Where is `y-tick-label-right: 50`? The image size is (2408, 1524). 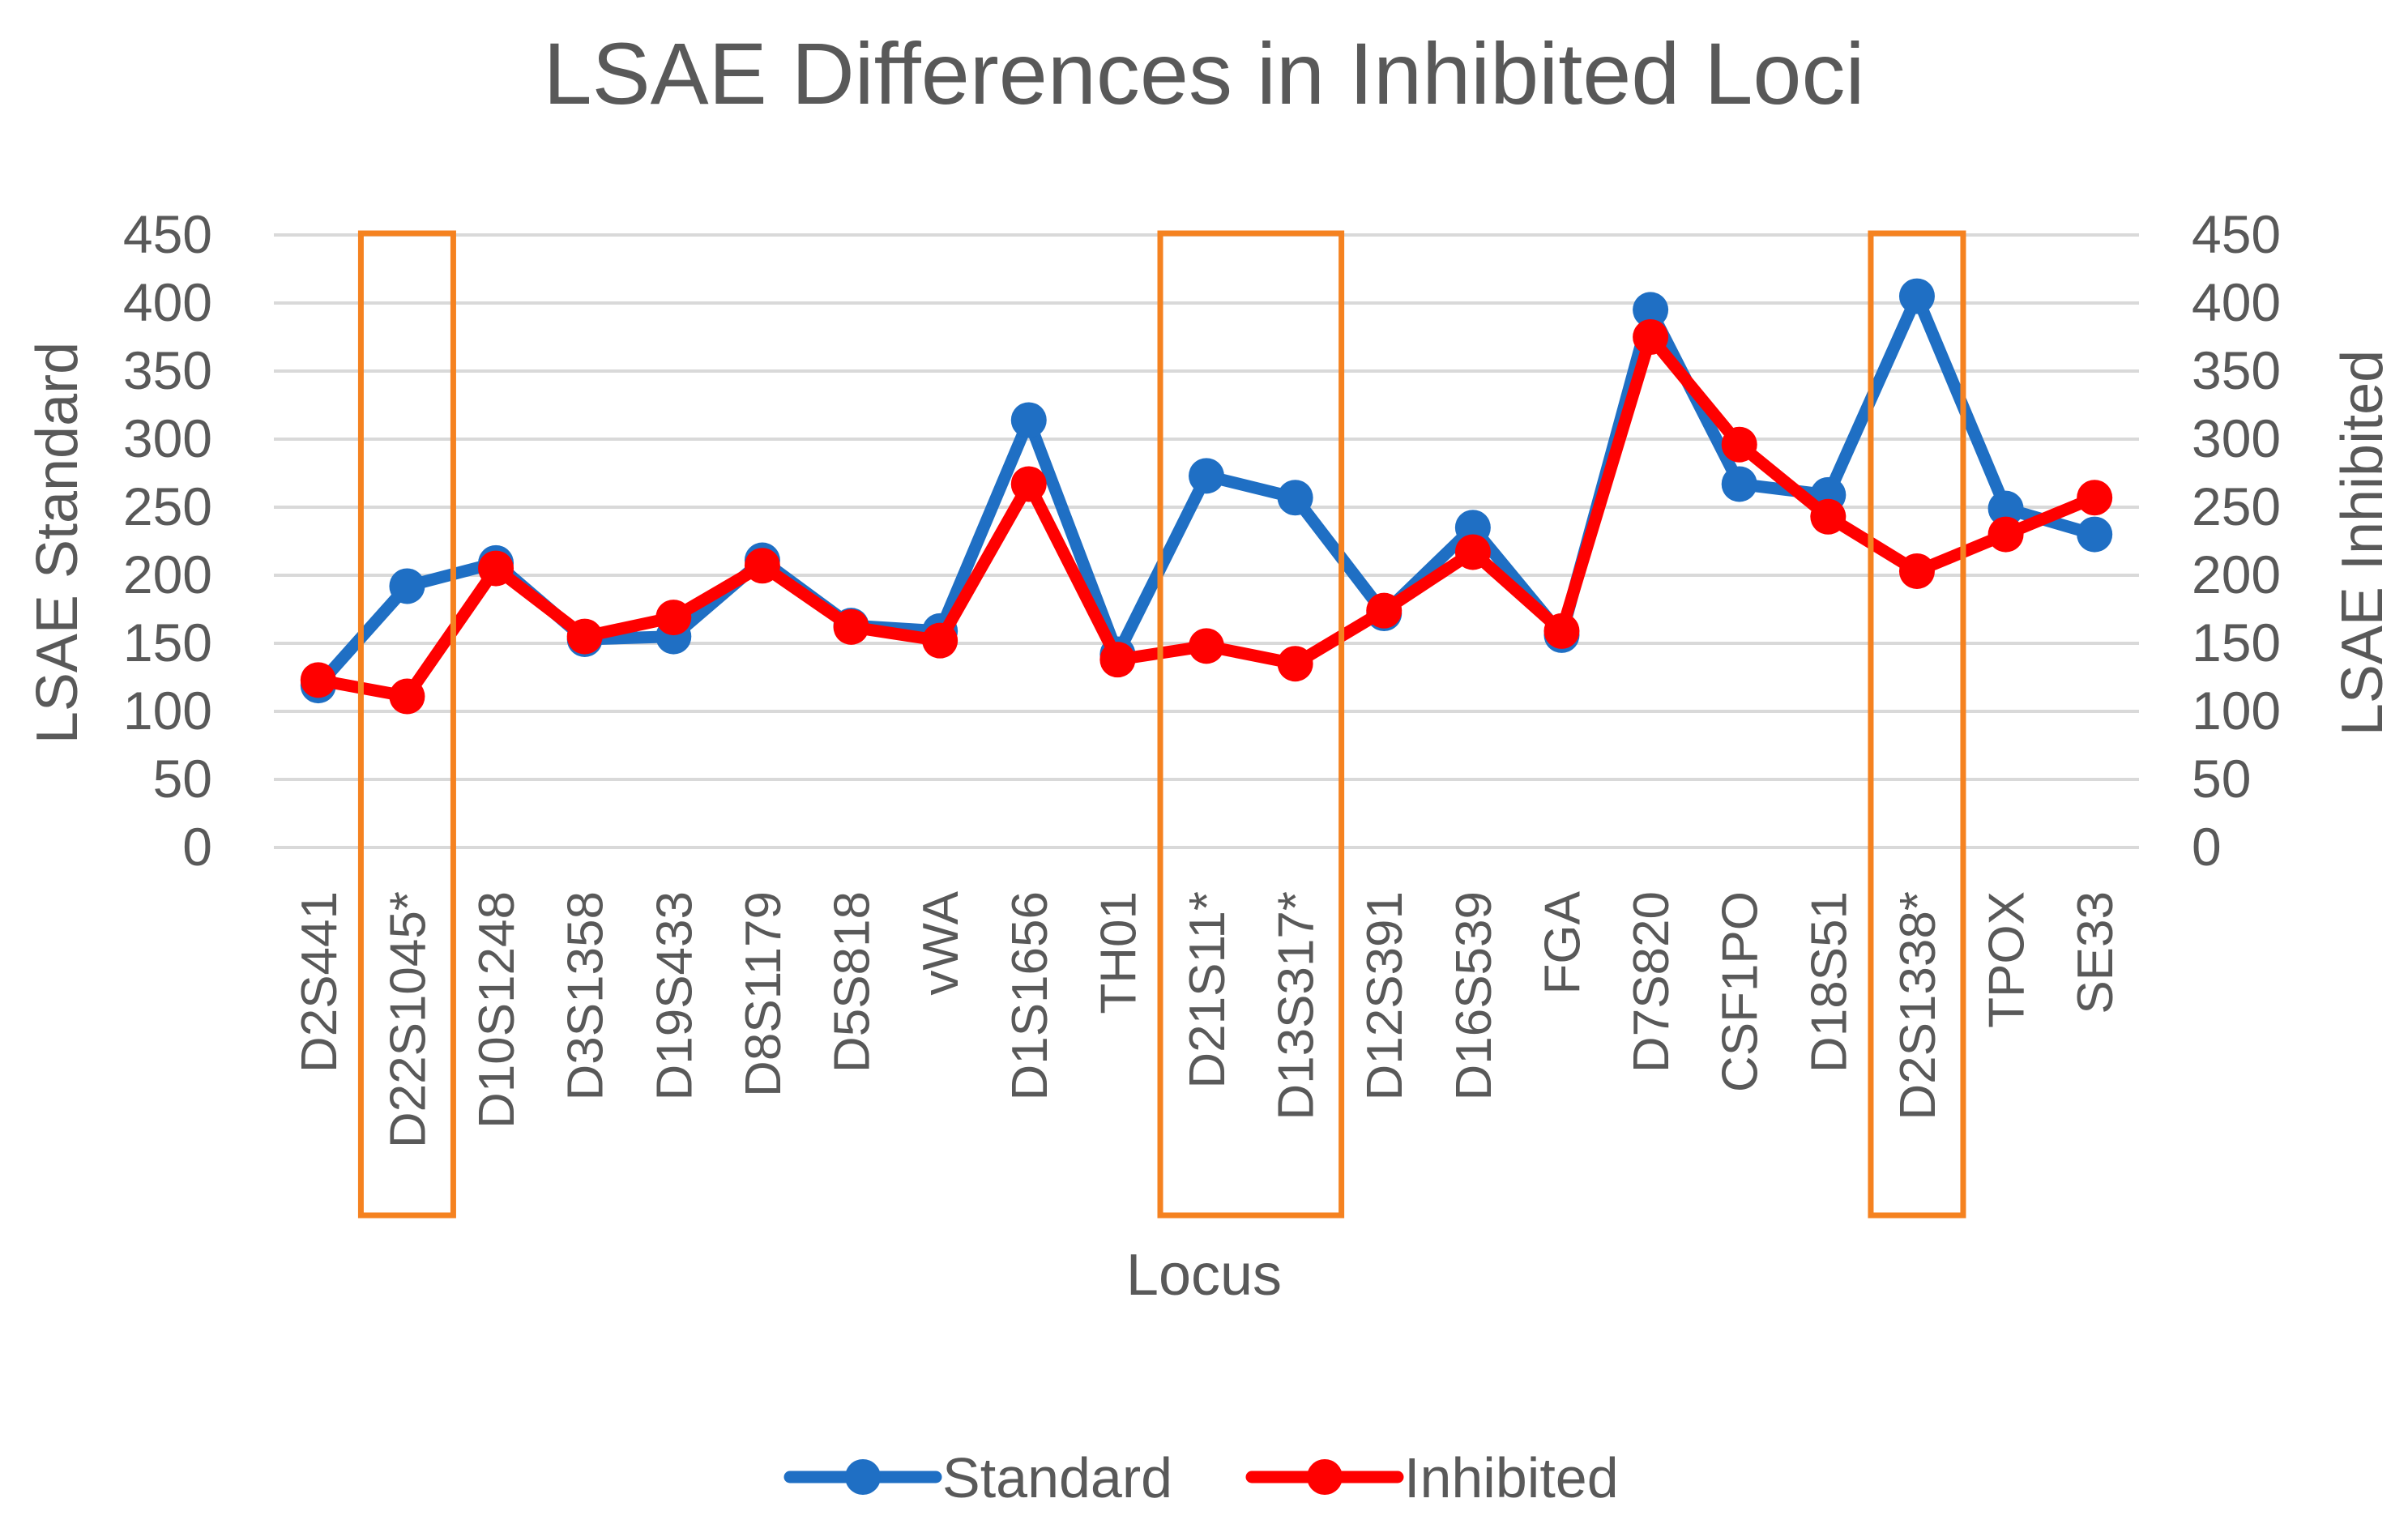 y-tick-label-right: 50 is located at coordinates (2221, 779).